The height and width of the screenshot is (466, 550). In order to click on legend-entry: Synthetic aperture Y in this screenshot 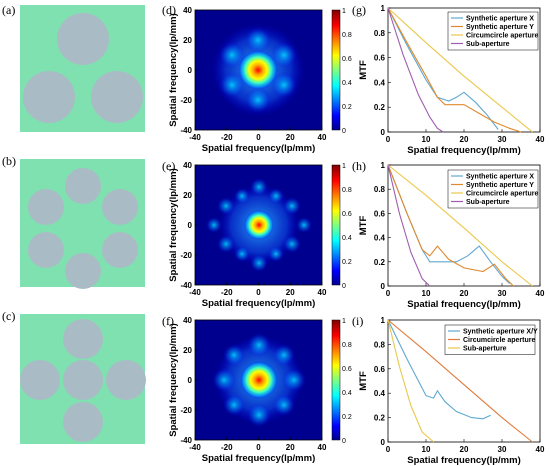, I will do `click(500, 185)`.